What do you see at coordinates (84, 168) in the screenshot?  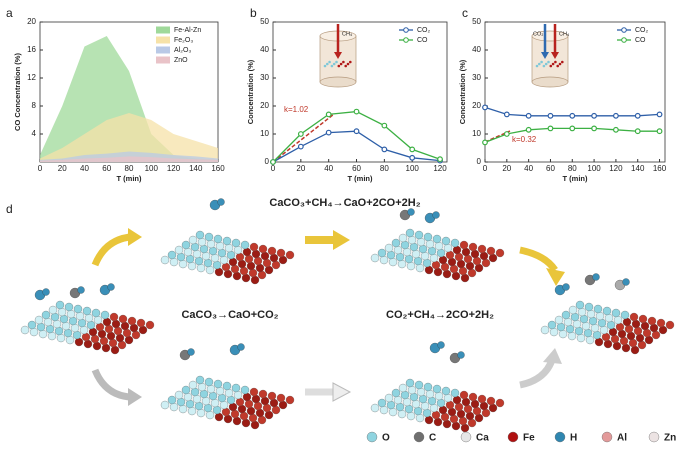 I see `x-tick-label: 40` at bounding box center [84, 168].